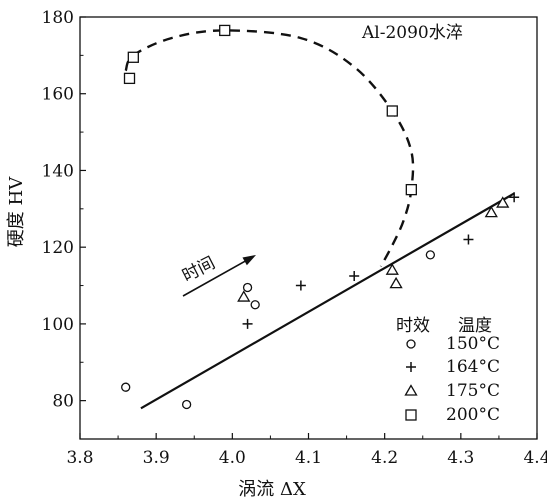 Image resolution: width=547 pixels, height=500 pixels. I want to click on legend-marker-triangle, so click(411, 390).